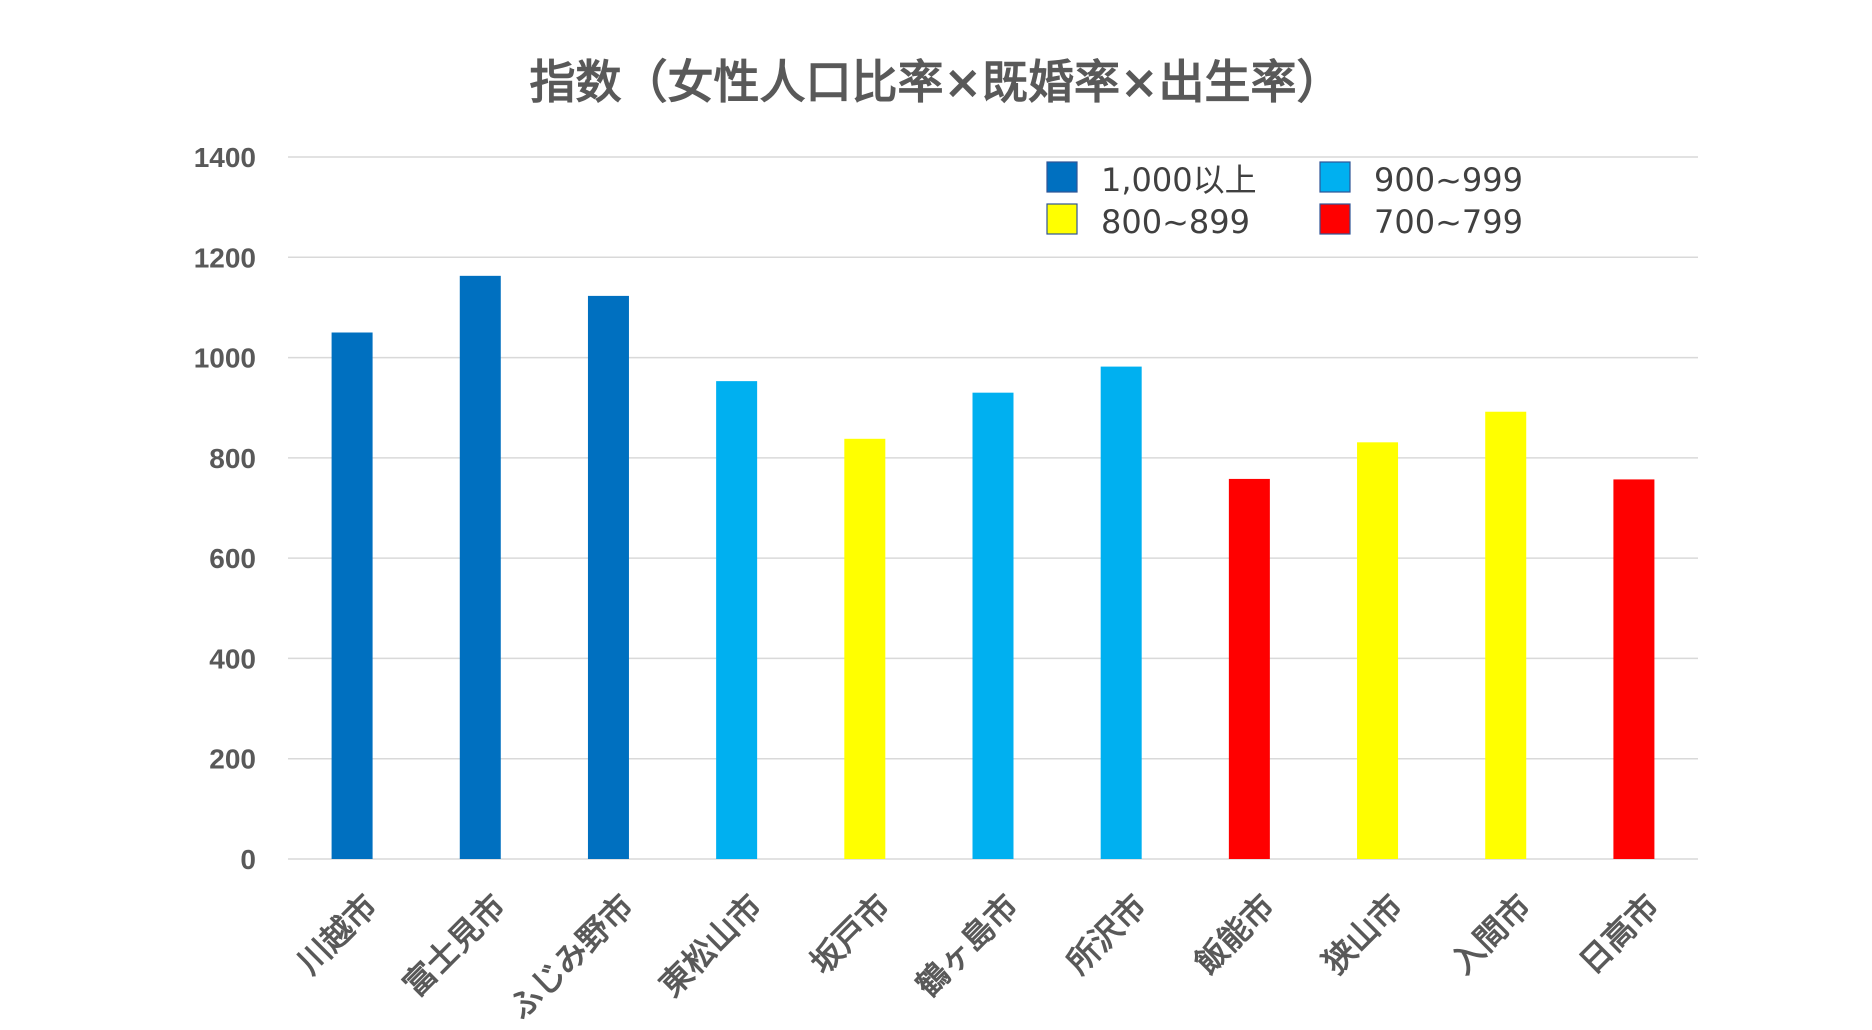 This screenshot has width=1872, height=1030. What do you see at coordinates (1175, 222) in the screenshot?
I see `legend-label: 800~899` at bounding box center [1175, 222].